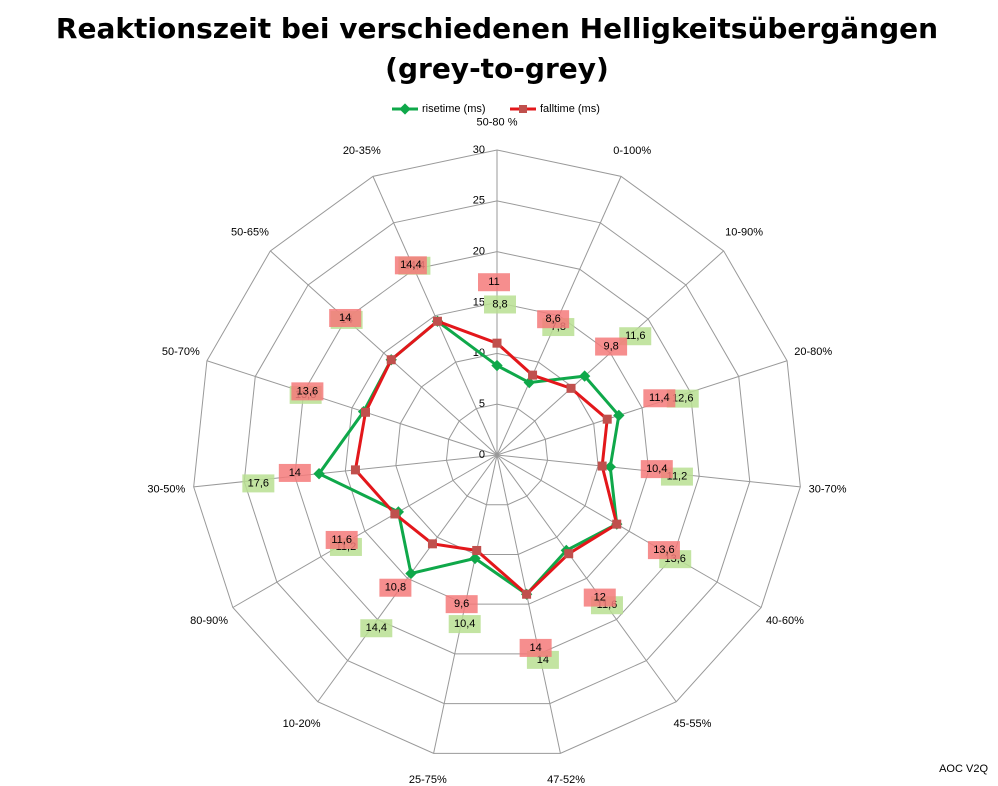  I want to click on data-label: 14,4, so click(410, 265).